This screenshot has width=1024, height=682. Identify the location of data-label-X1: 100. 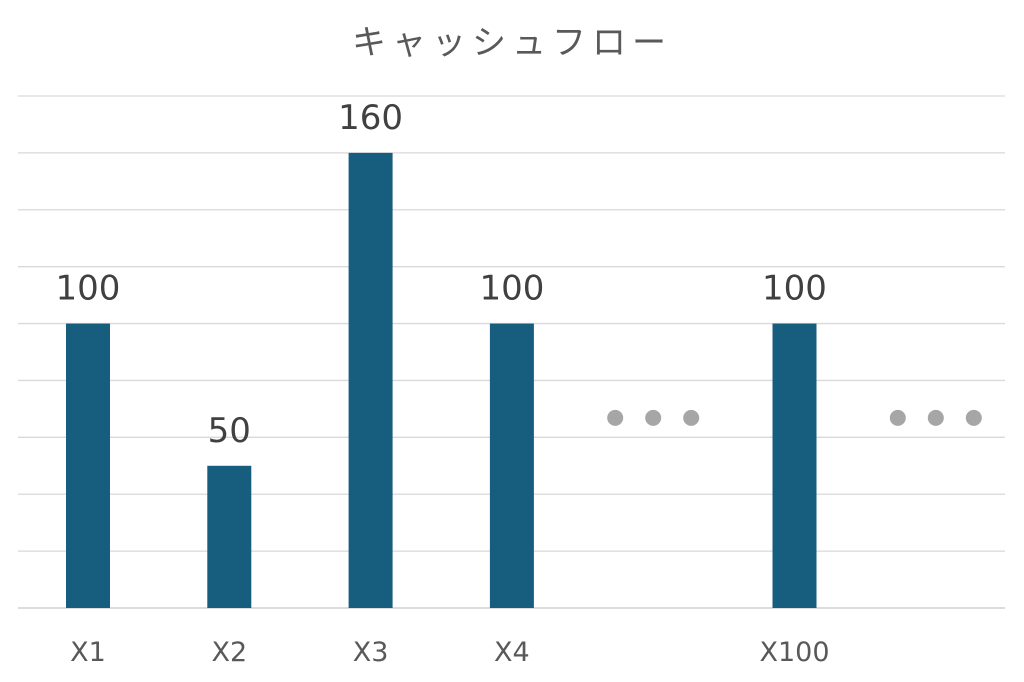
(88, 289).